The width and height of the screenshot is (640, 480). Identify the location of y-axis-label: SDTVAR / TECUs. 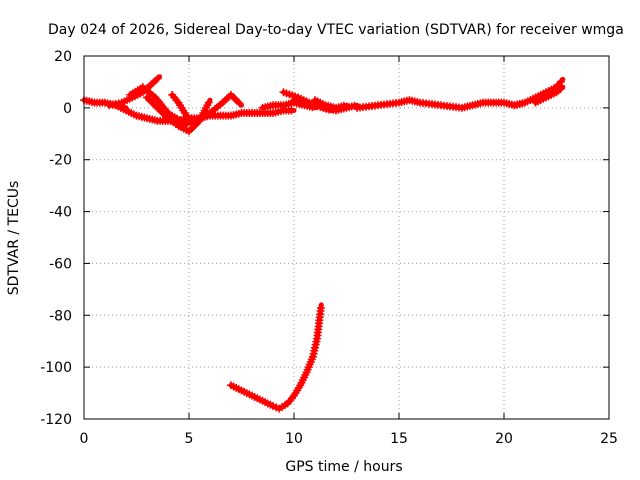
(14, 238).